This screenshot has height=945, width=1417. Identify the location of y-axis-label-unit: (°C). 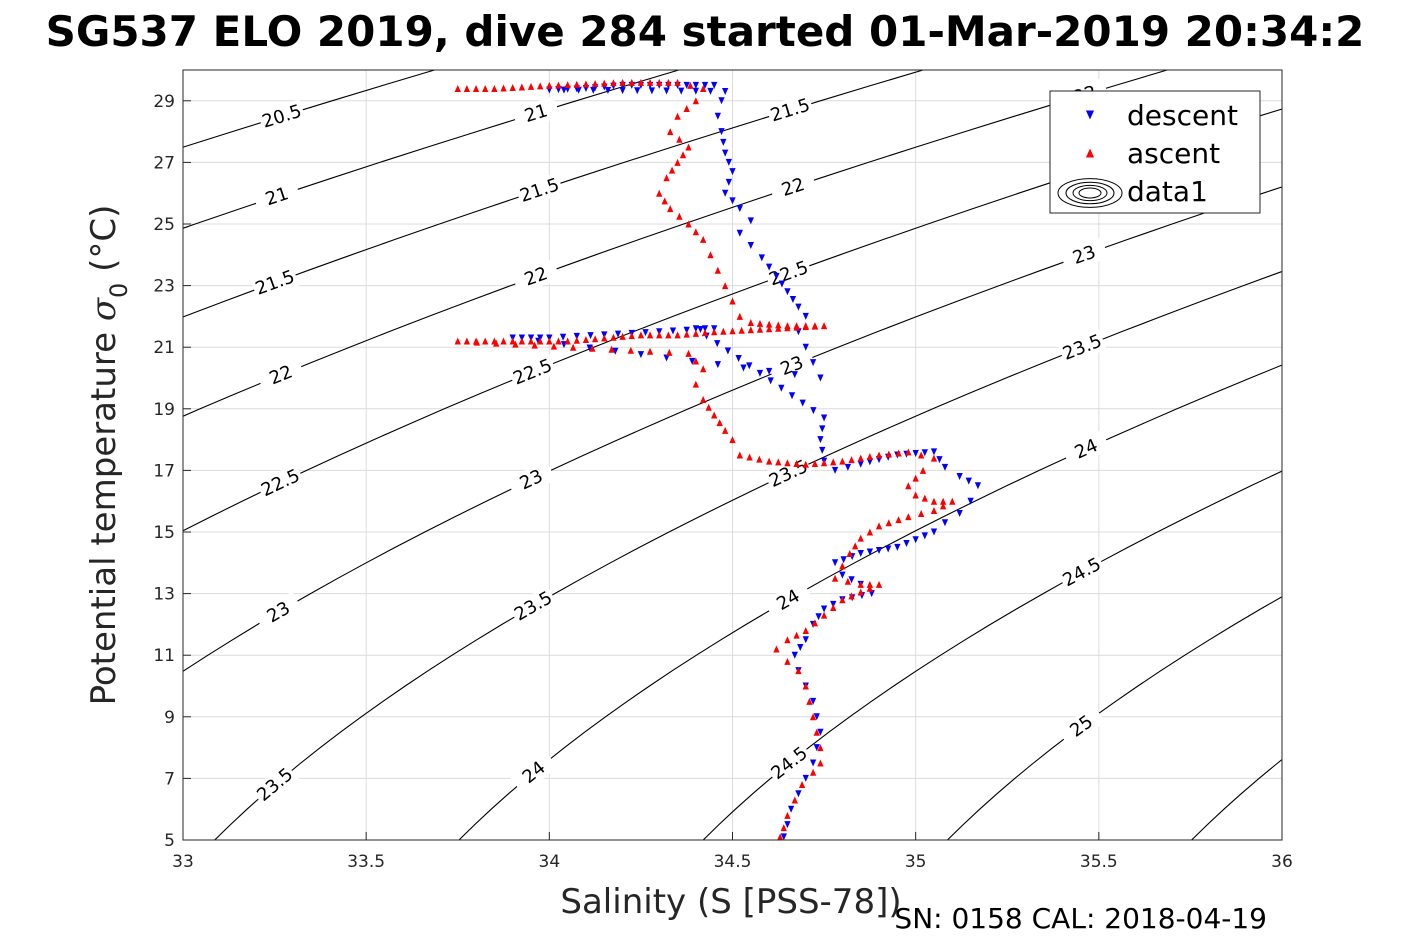
(104, 244).